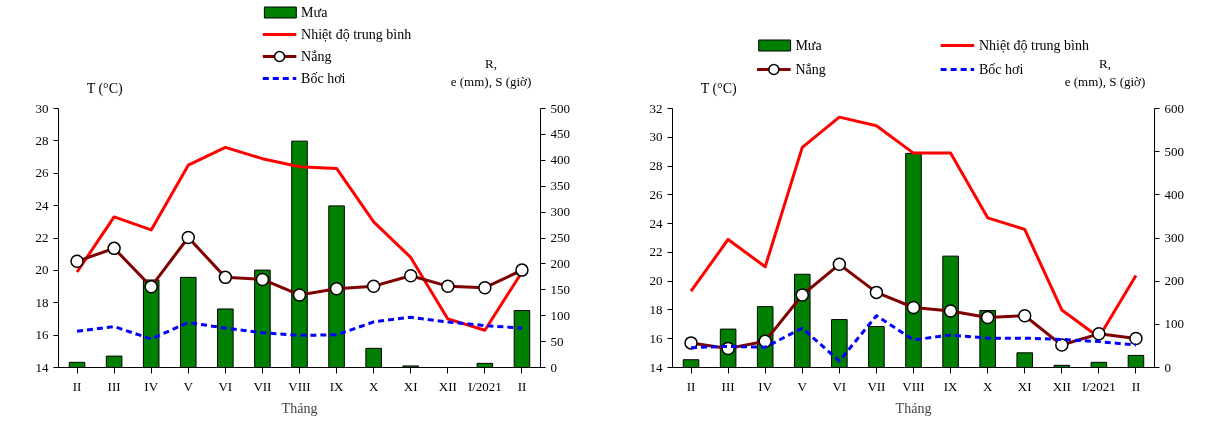  Describe the element at coordinates (560, 134) in the screenshot. I see `y2-tick-label: 450` at that location.